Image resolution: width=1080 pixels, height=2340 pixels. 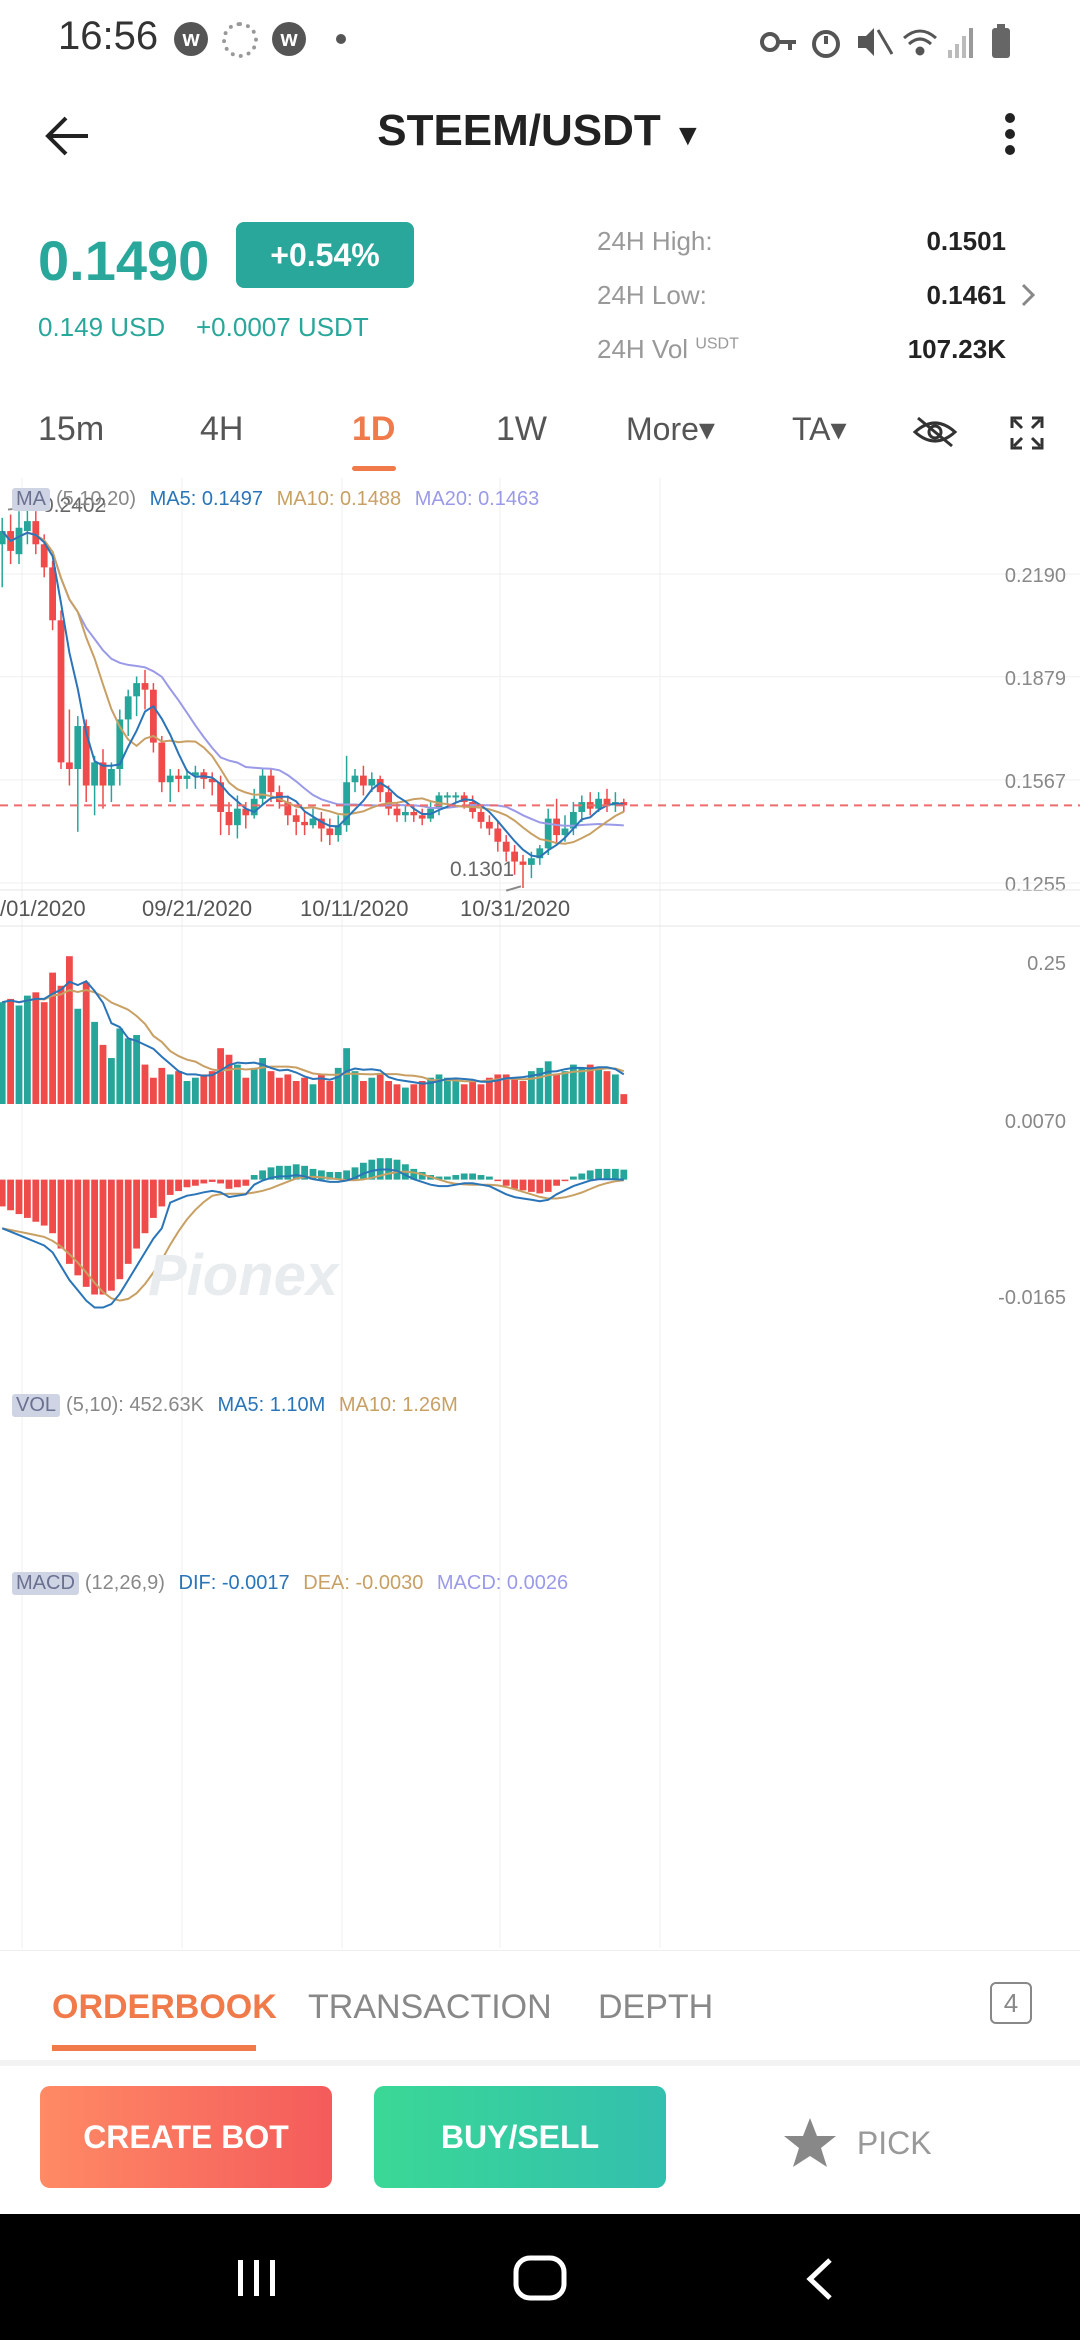 I want to click on alarm-icon, so click(x=826, y=44).